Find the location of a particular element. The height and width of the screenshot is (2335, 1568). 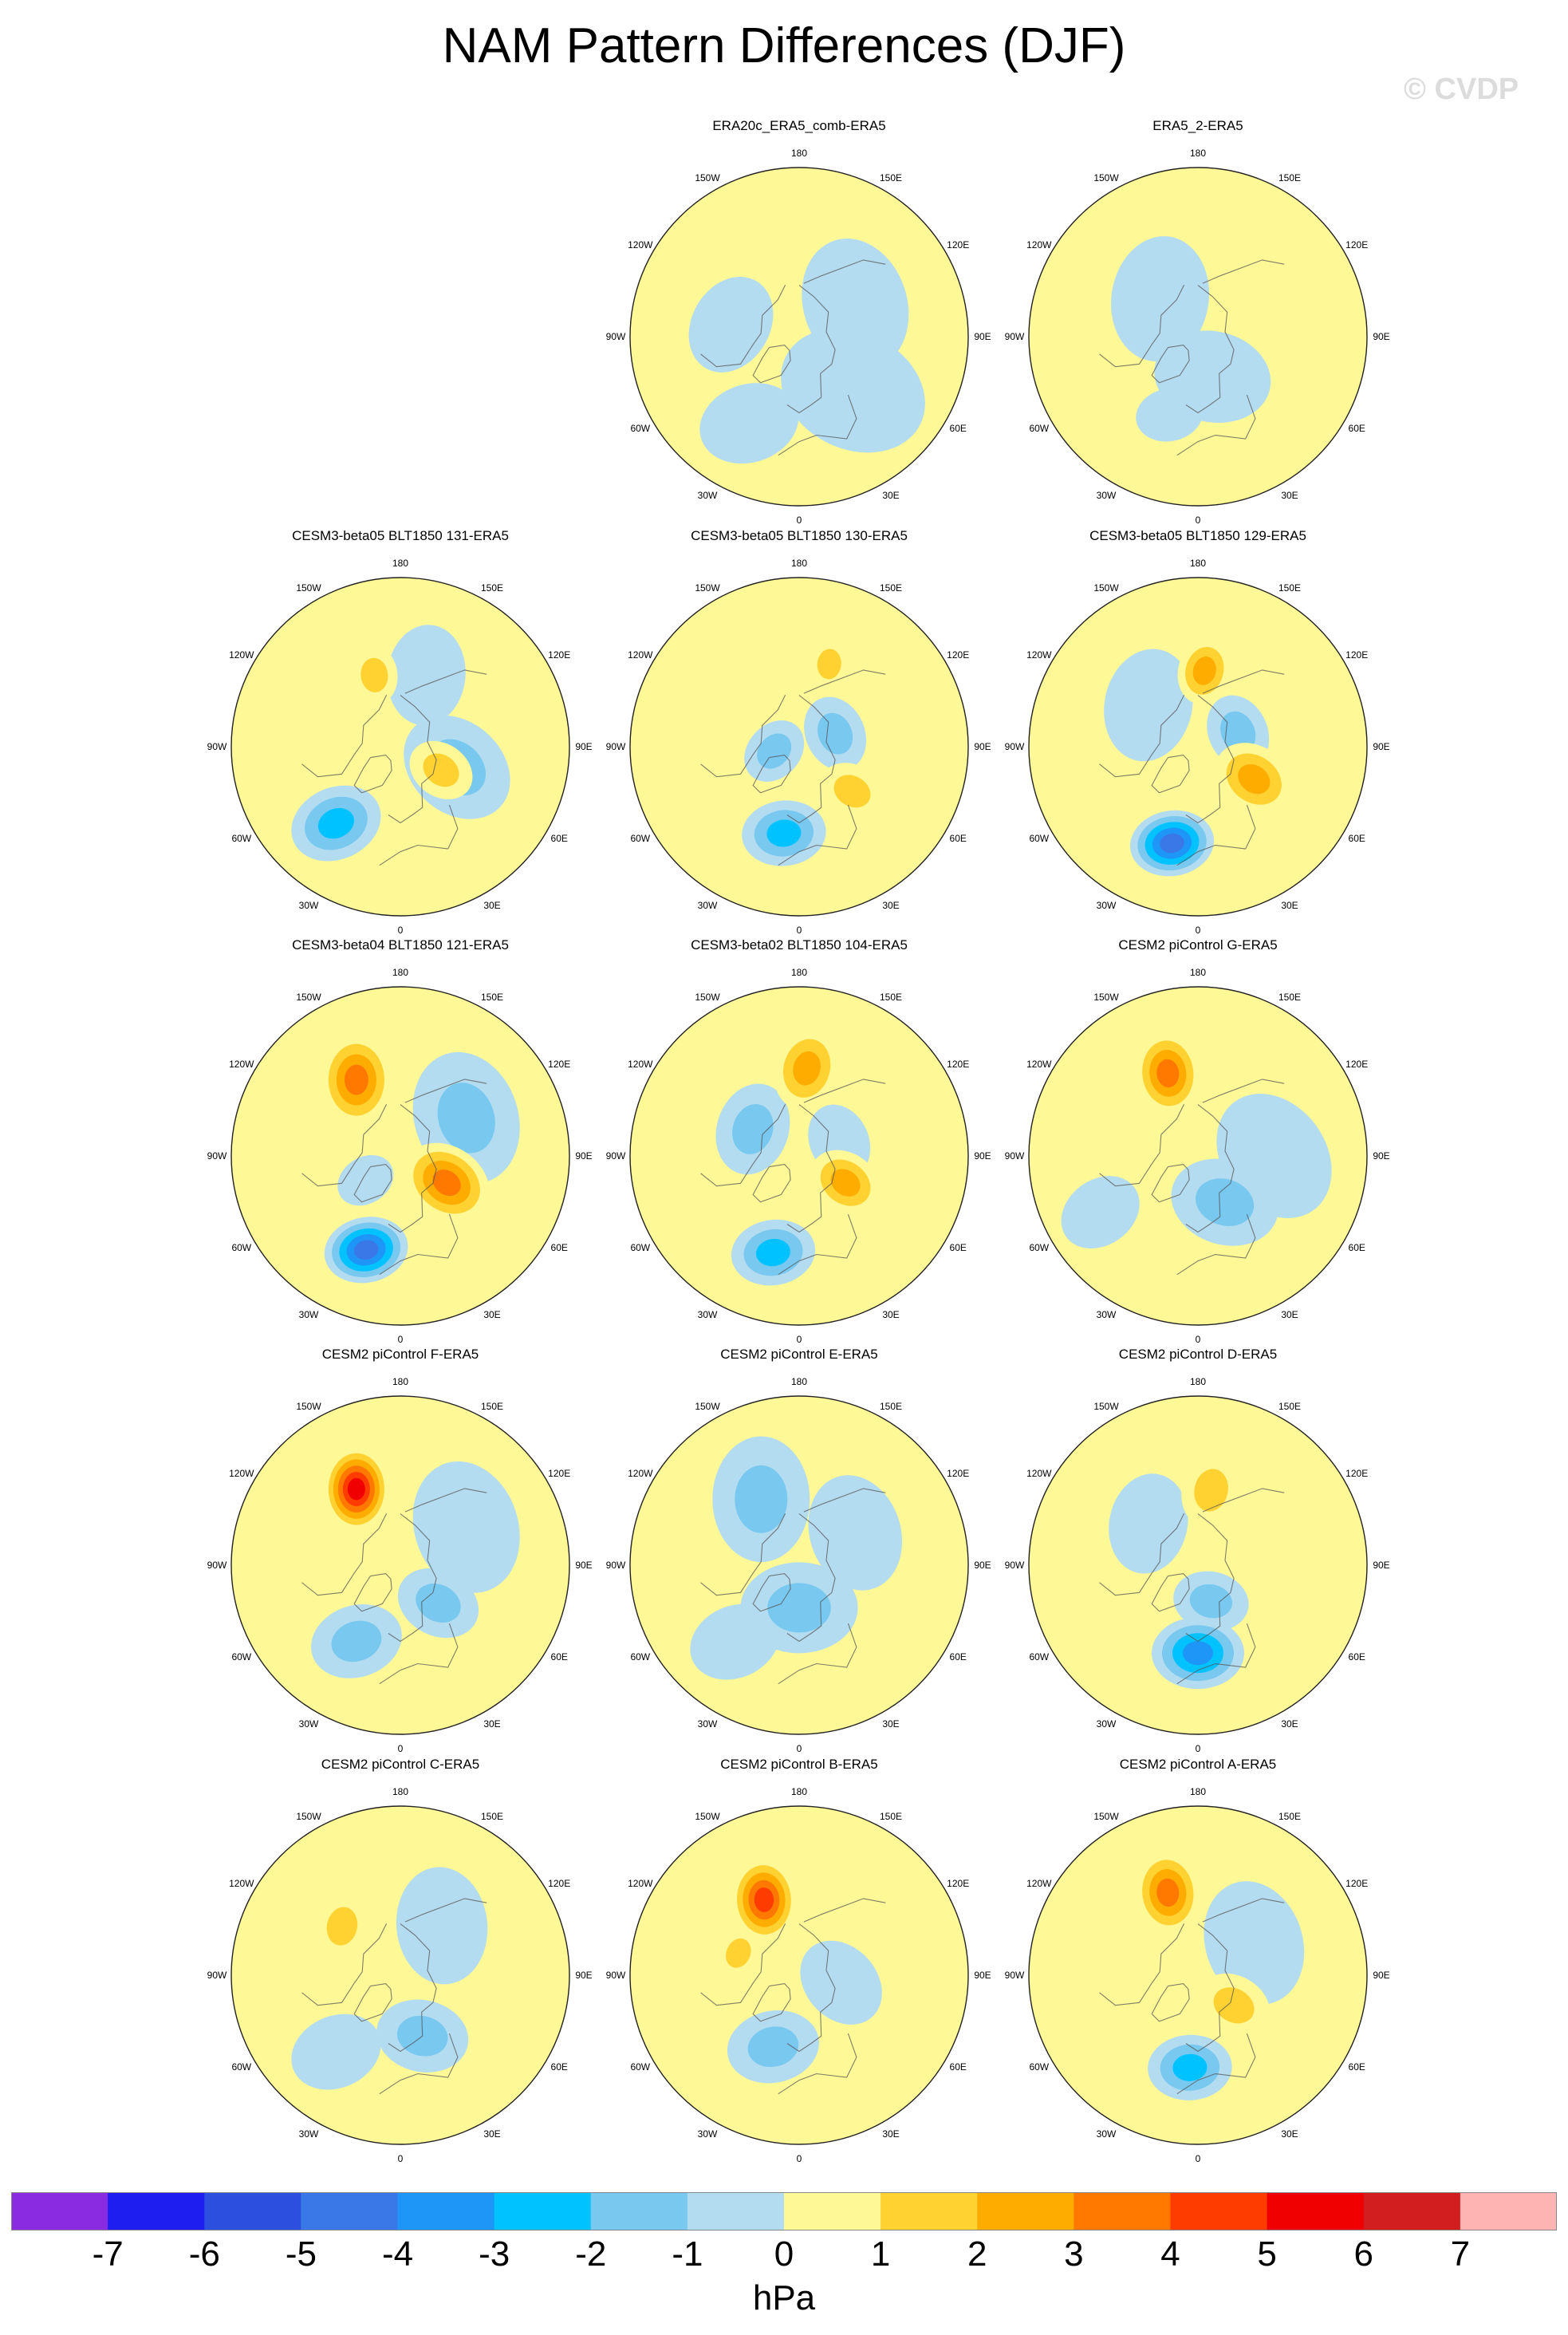

colorbar-labels: -7 -6 -5 -4 -3 -2 -1 0 1 2 3 4 5 6 7 is located at coordinates (784, 2258).